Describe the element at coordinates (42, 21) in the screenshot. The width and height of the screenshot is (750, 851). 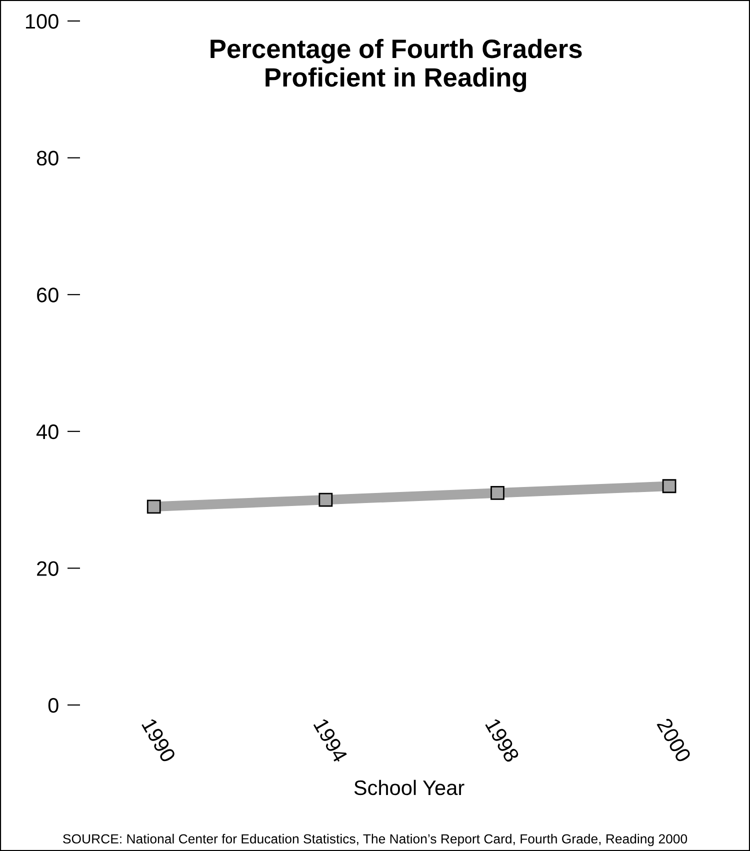
I see `y-tick-label: 100` at that location.